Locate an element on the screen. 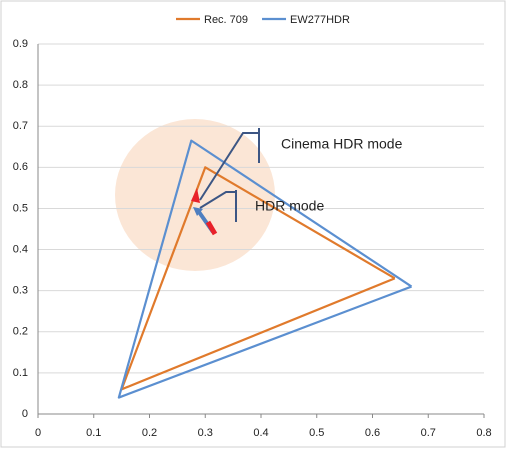 The image size is (507, 454). annotation: Cinema HDR mode is located at coordinates (342, 144).